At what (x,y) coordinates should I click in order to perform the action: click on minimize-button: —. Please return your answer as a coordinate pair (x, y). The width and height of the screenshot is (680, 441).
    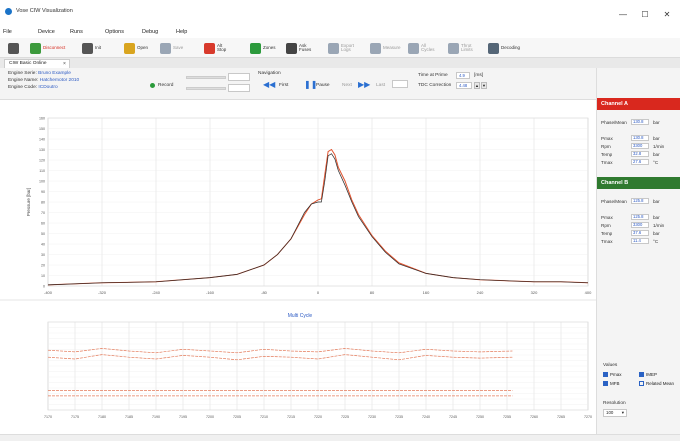
    Looking at the image, I should click on (623, 14).